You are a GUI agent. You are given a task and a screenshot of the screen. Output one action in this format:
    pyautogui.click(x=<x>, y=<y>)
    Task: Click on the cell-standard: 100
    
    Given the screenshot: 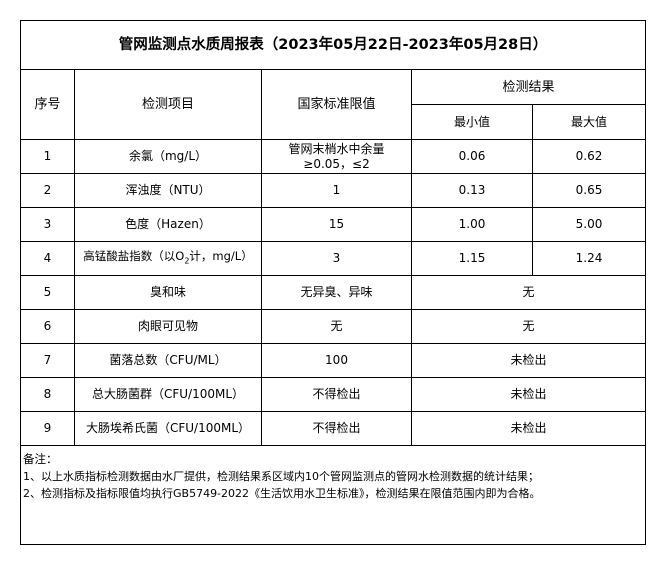 What is the action you would take?
    pyautogui.click(x=336, y=360)
    